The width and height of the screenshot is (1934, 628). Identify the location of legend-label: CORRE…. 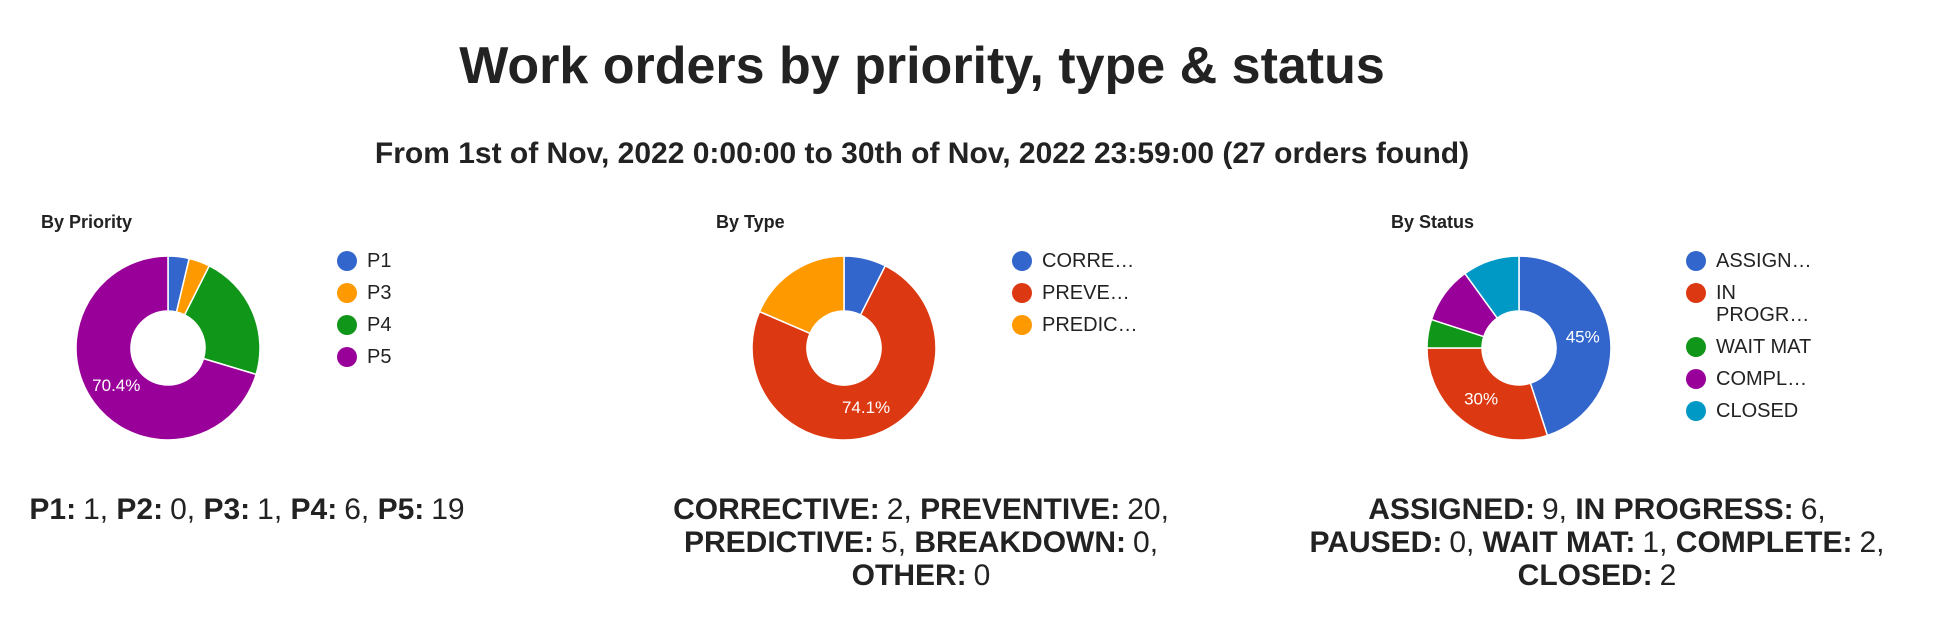
(1088, 261).